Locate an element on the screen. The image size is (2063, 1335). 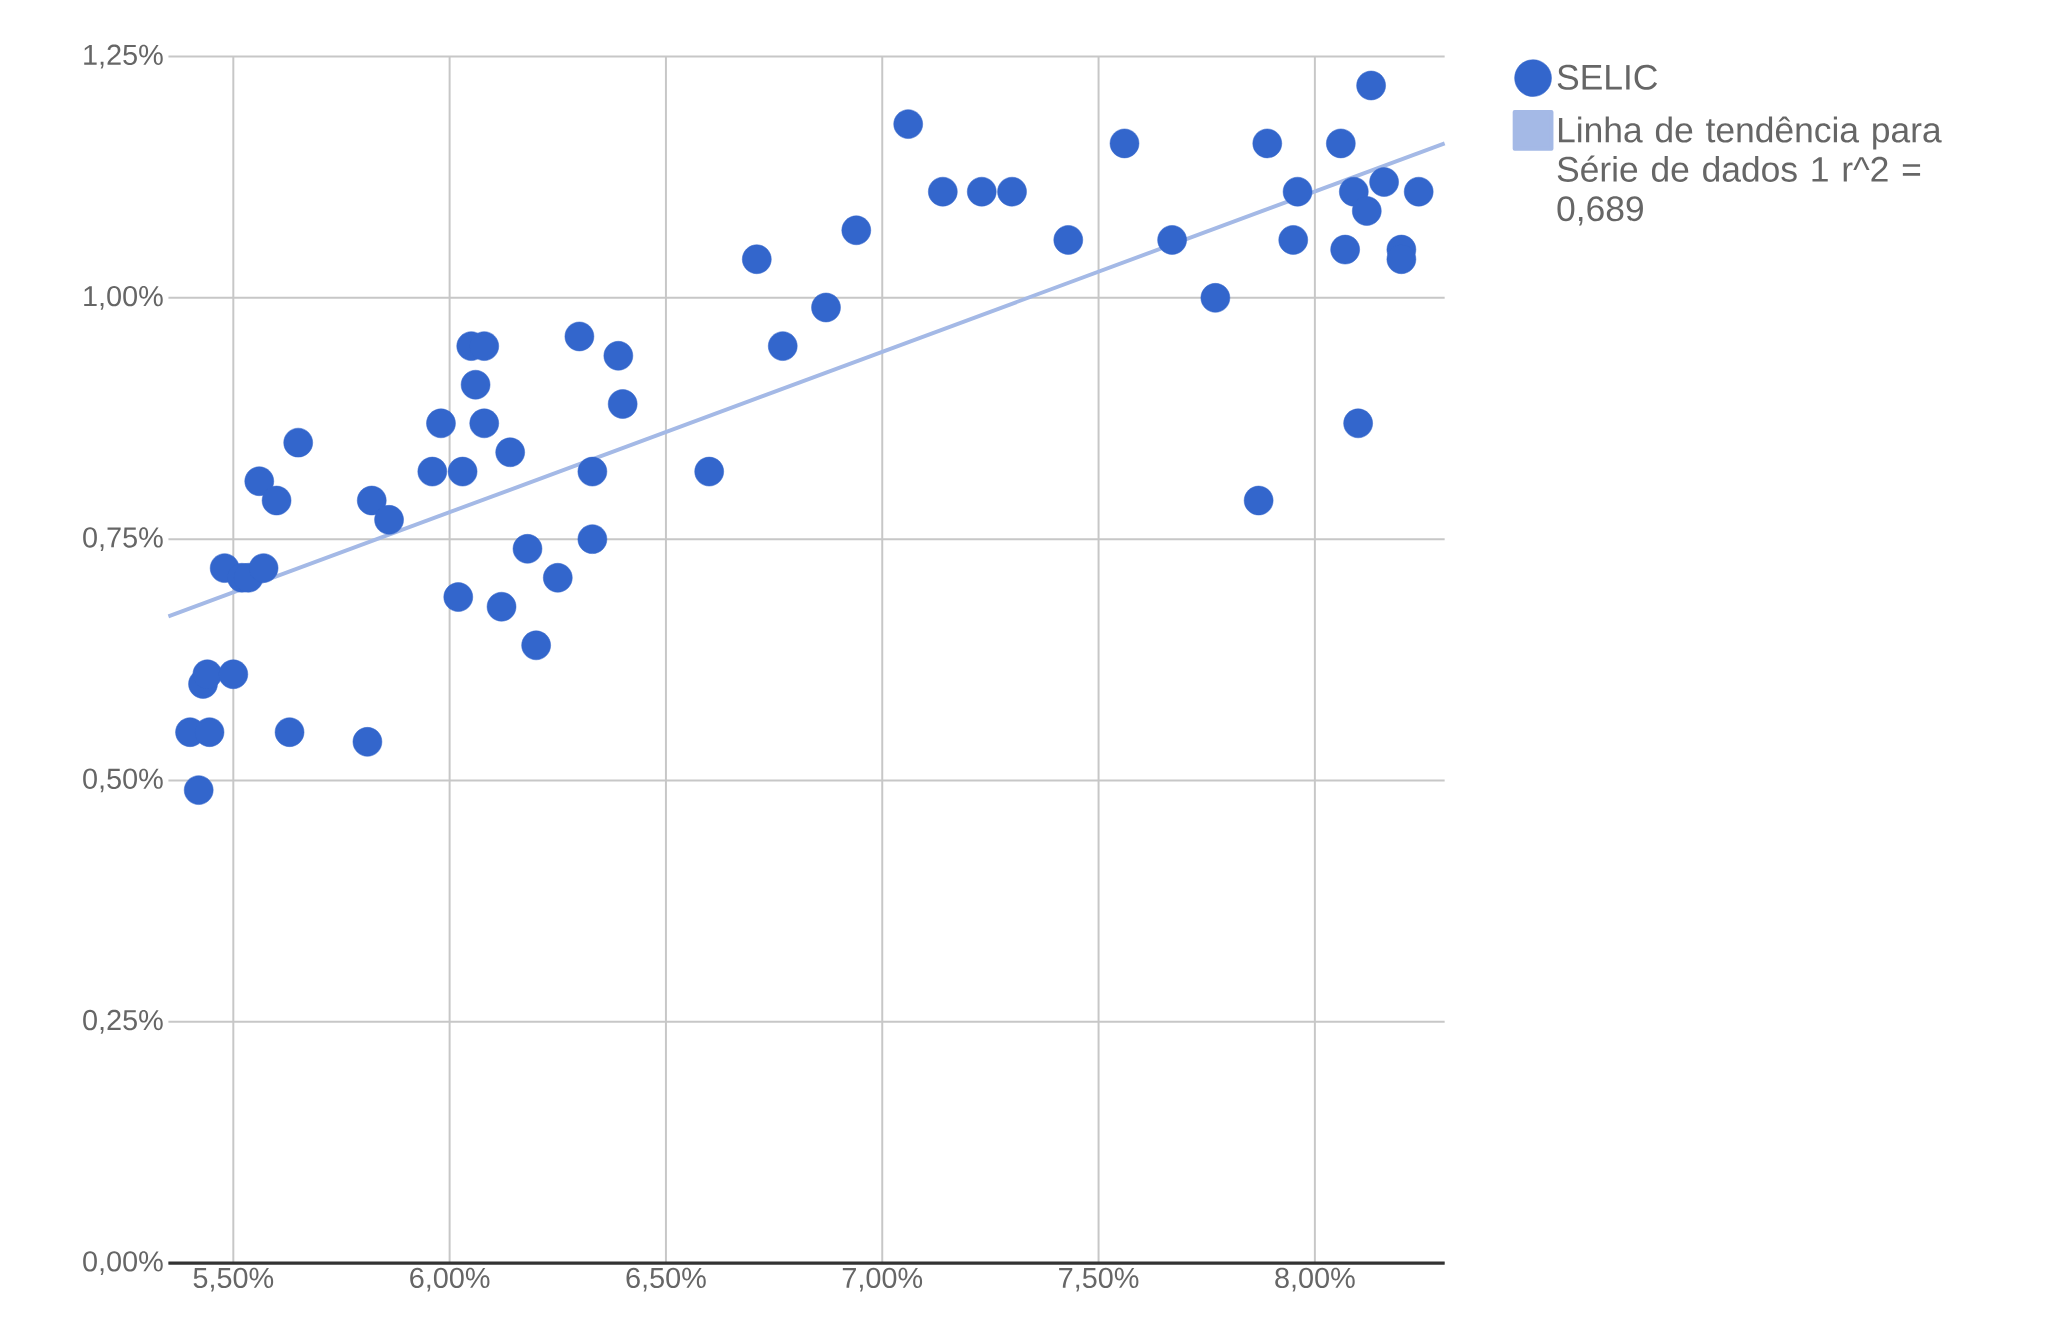
x-tick-label: 8,00% is located at coordinates (1315, 1279).